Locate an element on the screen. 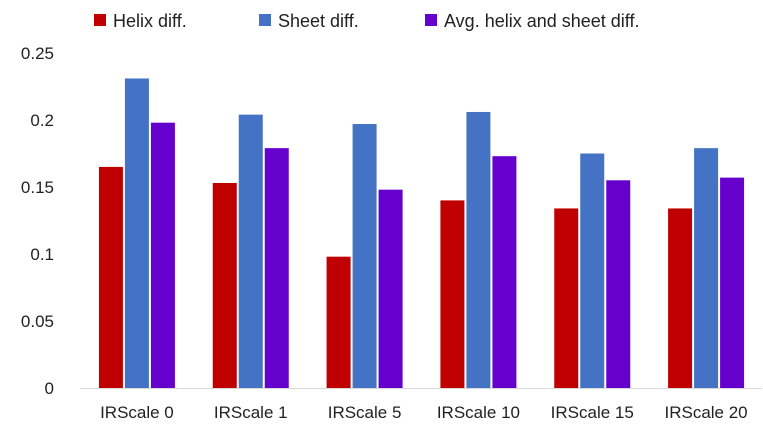 This screenshot has width=763, height=426. x-tick-label: IRScale 0 is located at coordinates (137, 412).